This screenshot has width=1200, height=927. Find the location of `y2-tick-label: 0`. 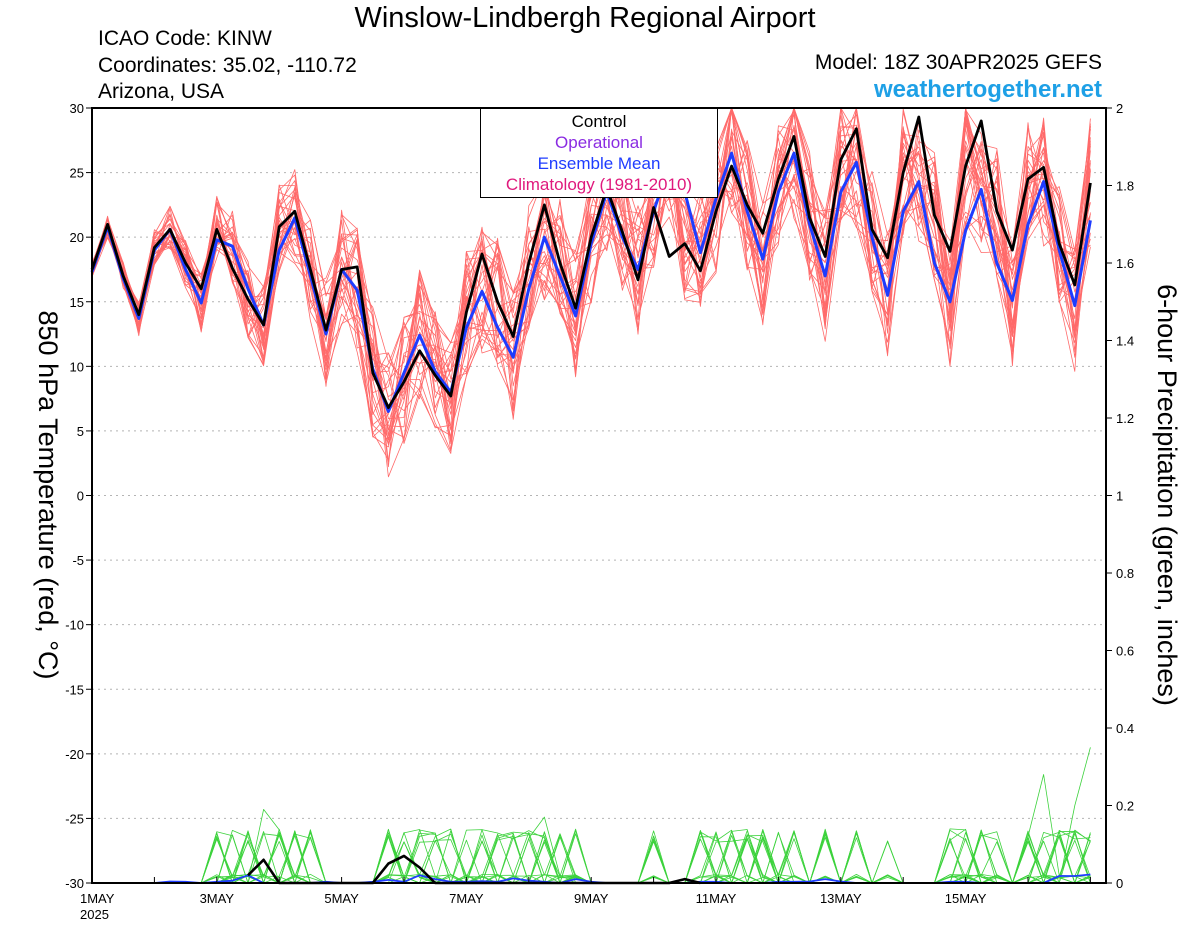

y2-tick-label: 0 is located at coordinates (1119, 883).